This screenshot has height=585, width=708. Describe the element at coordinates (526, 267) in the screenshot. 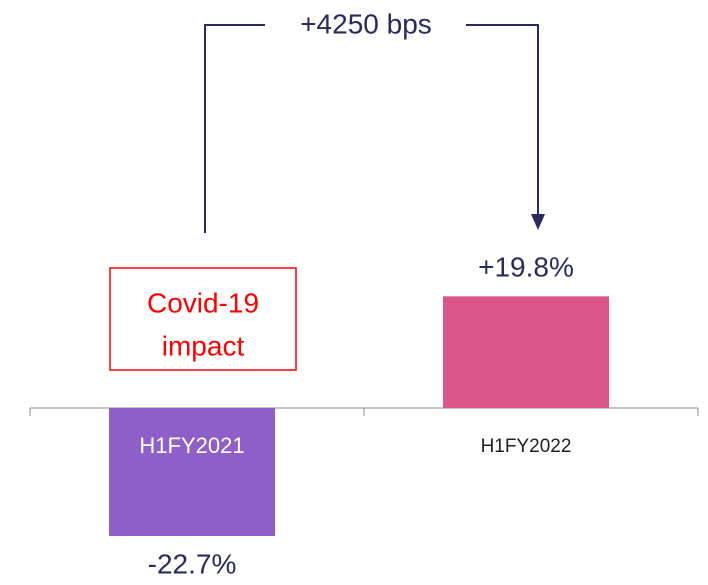

I see `value-label: +19.8%` at that location.